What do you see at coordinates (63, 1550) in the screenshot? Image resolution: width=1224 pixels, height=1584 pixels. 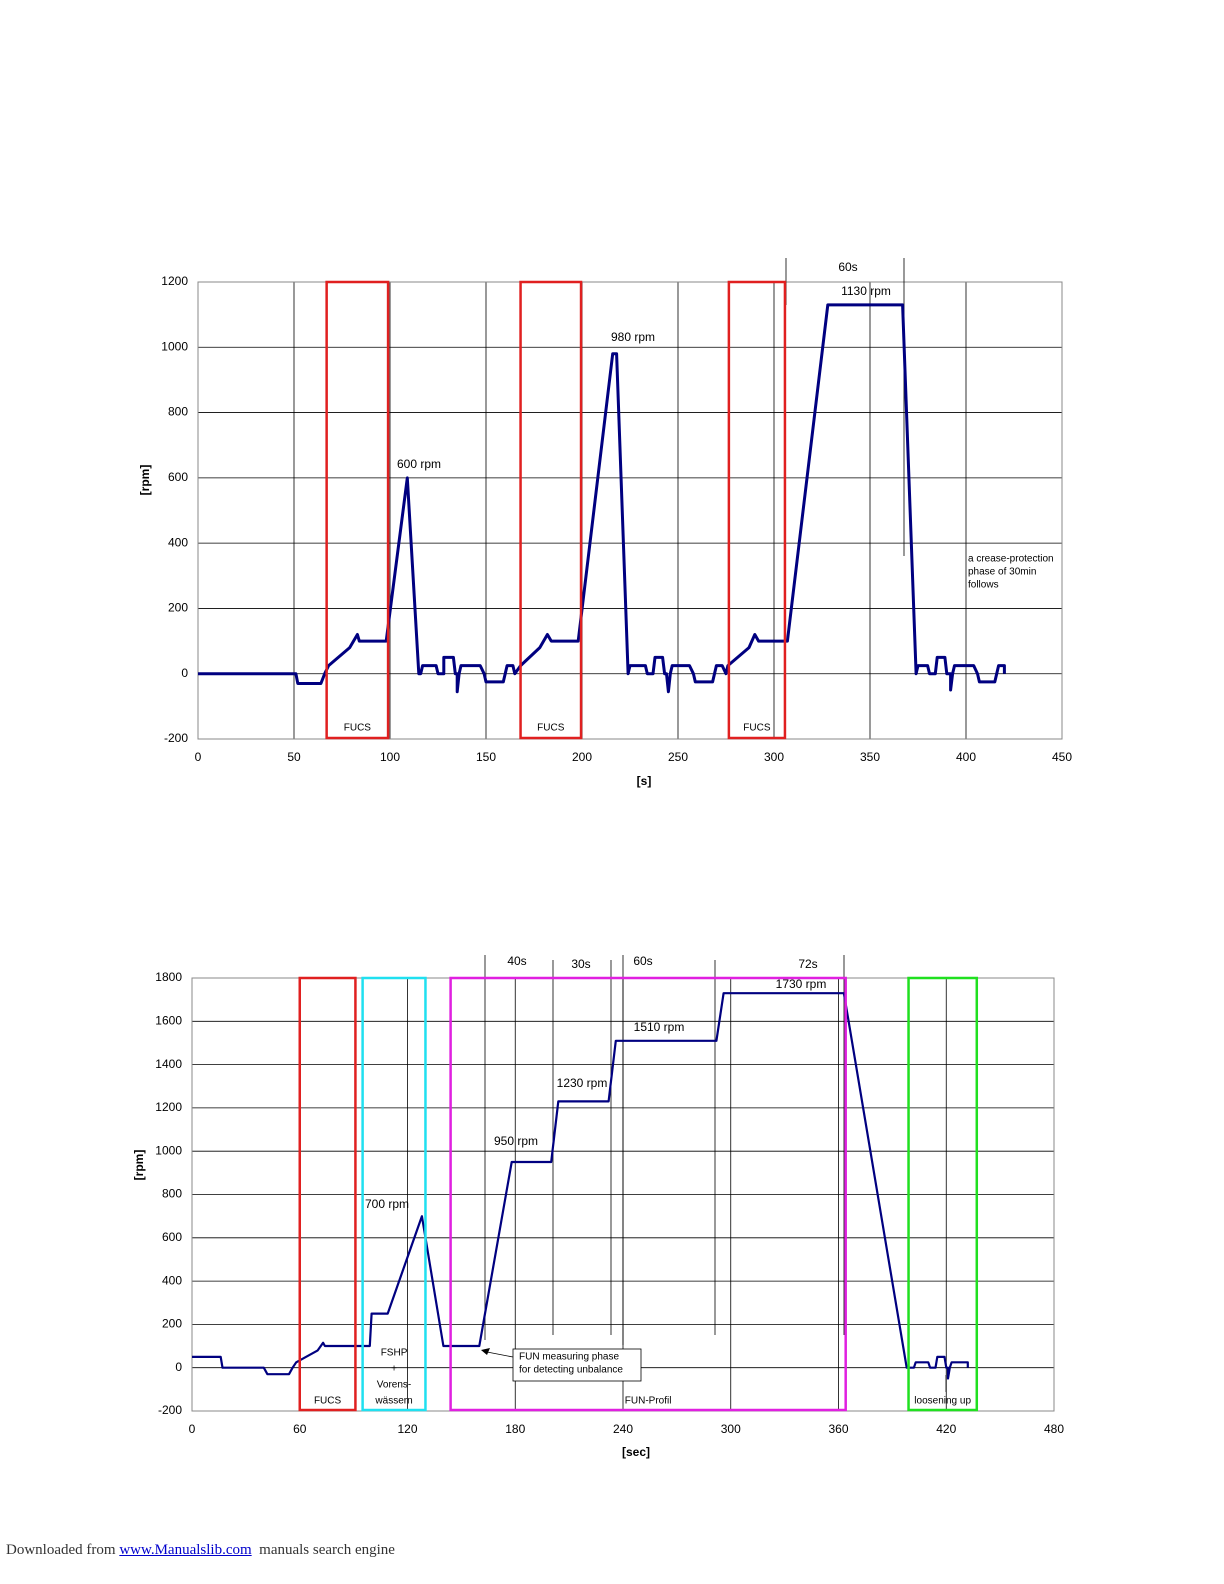 I see `footer-prefix: Downloaded from` at bounding box center [63, 1550].